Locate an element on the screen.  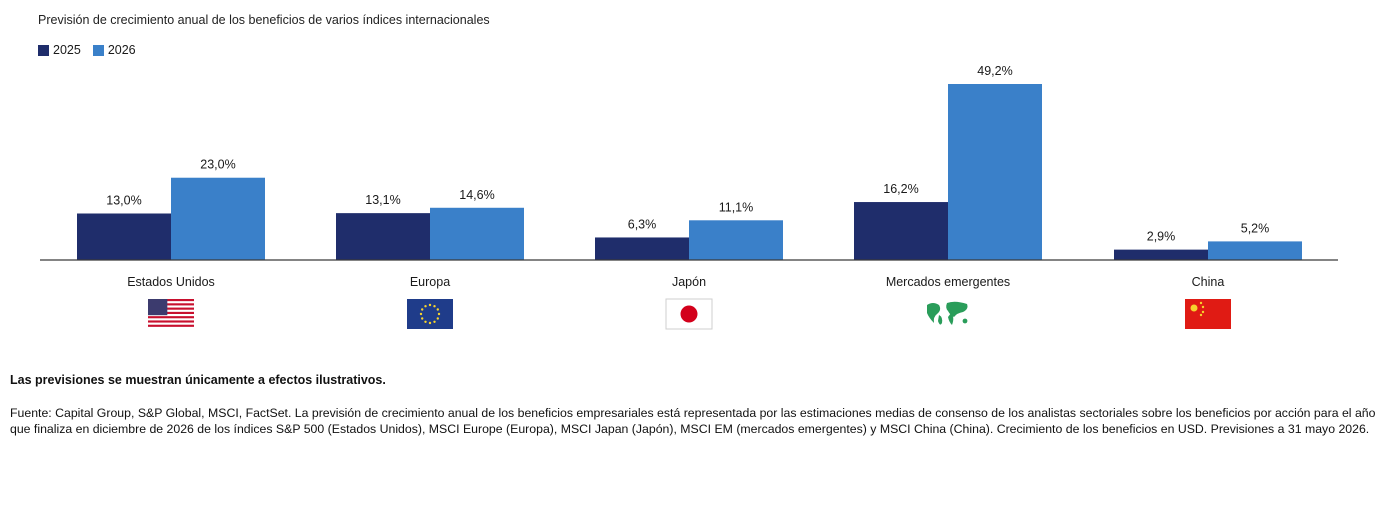
china-flag-icon is located at coordinates (1208, 314).